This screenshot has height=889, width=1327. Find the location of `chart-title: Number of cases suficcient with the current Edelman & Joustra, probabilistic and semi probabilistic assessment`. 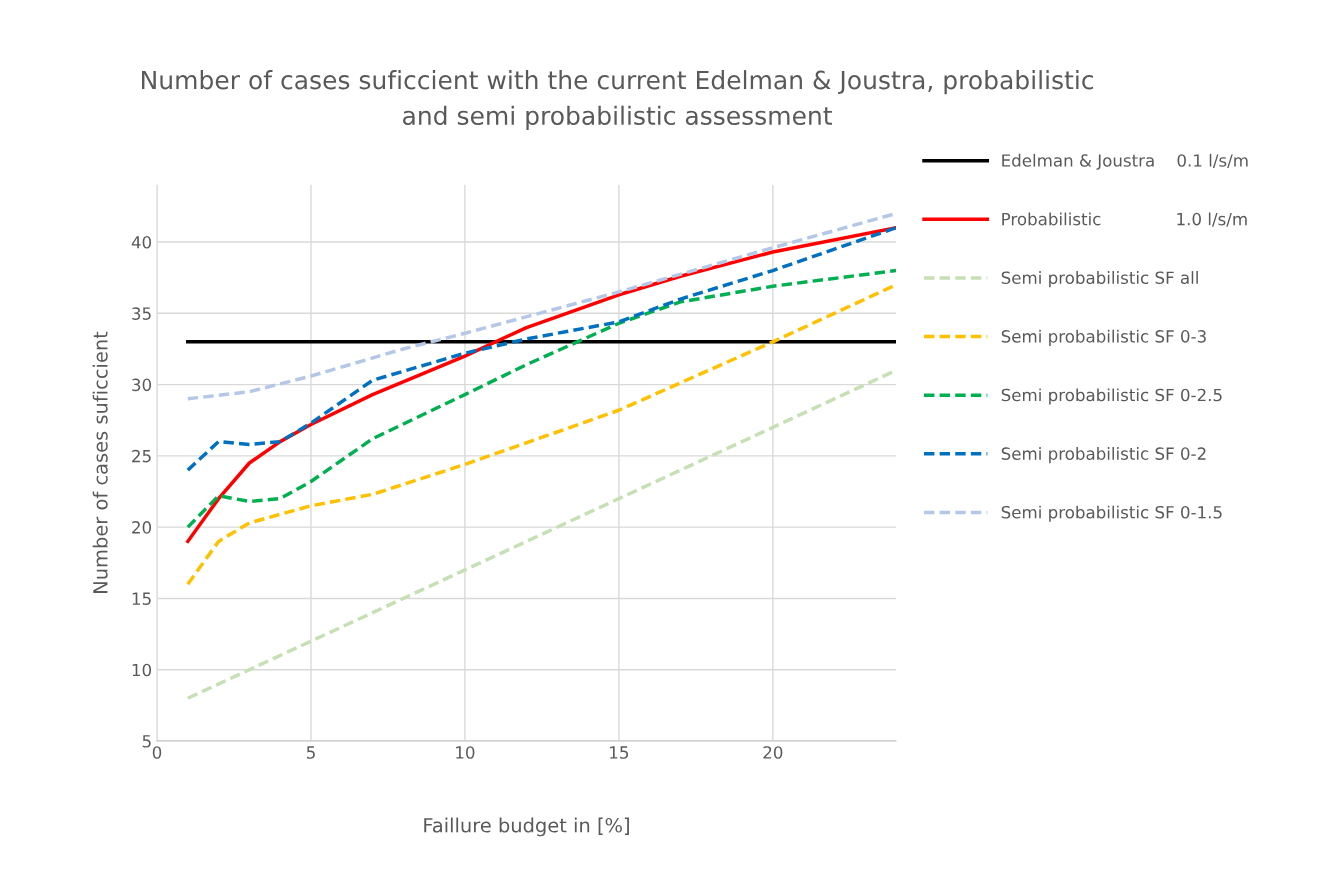

chart-title: Number of cases suficcient with the current Edelman & Joustra, probabilistic and semi probabilistic assessment is located at coordinates (618, 100).